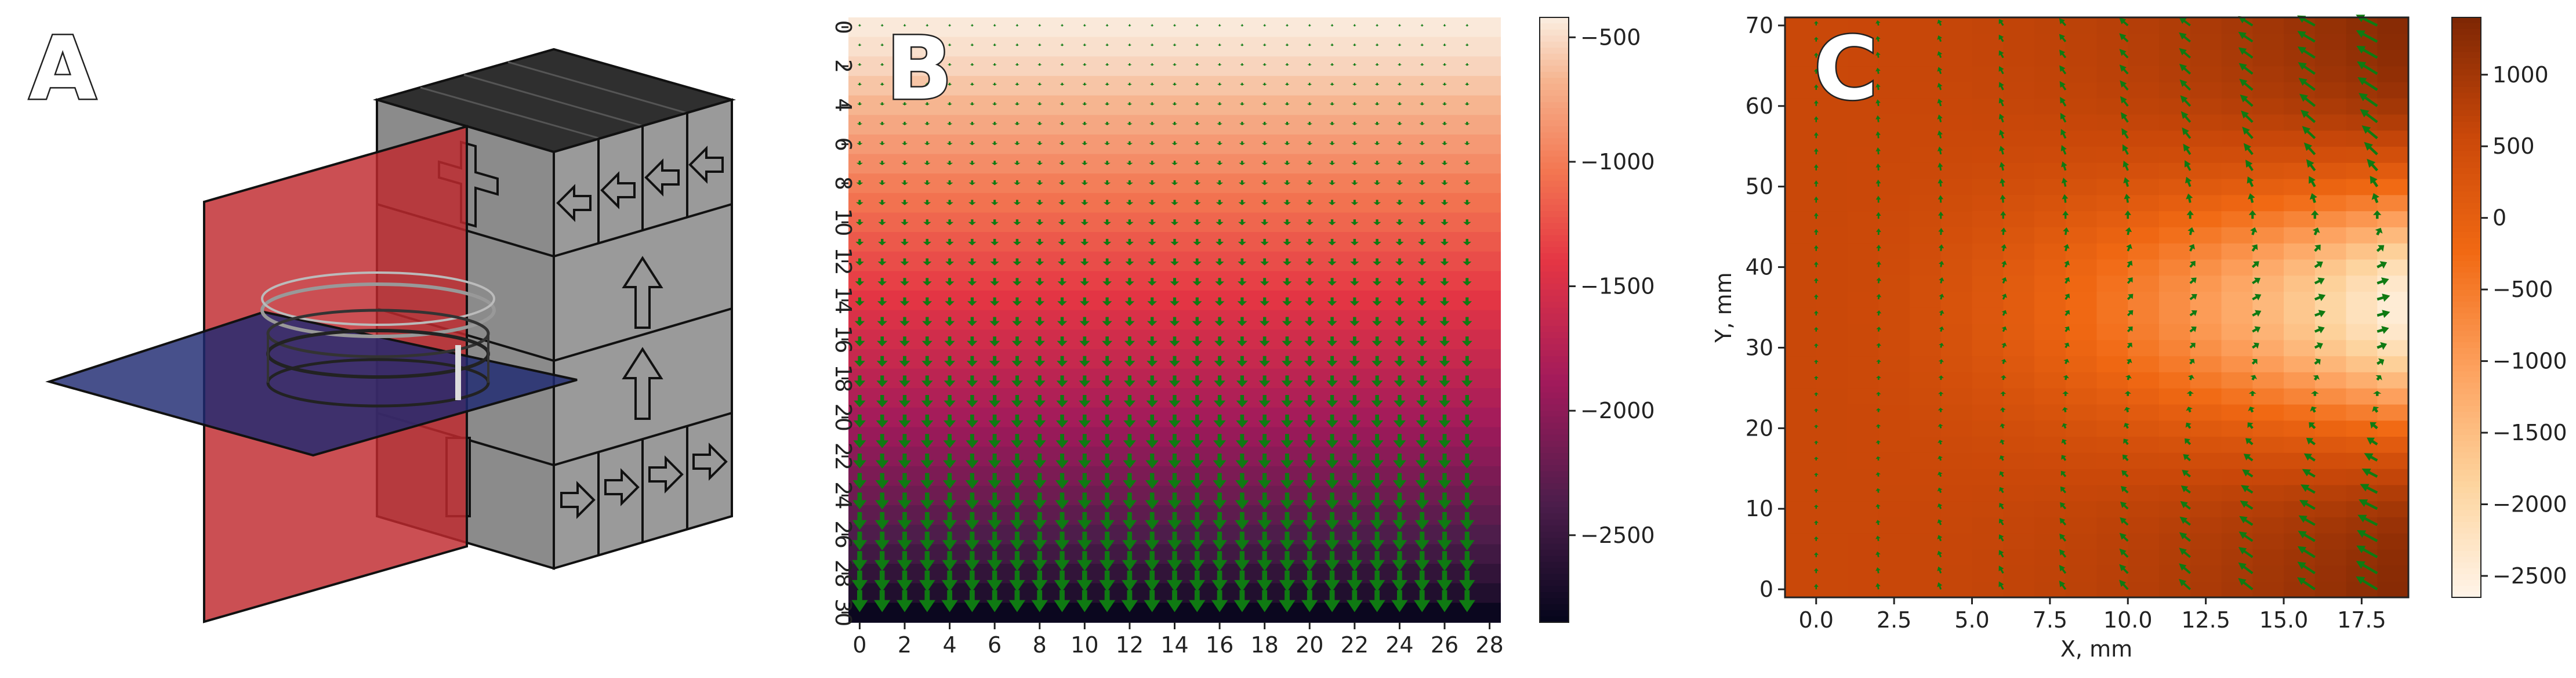 The height and width of the screenshot is (678, 2576). Describe the element at coordinates (905, 645) in the screenshot. I see `x-tick-label: 2` at that location.